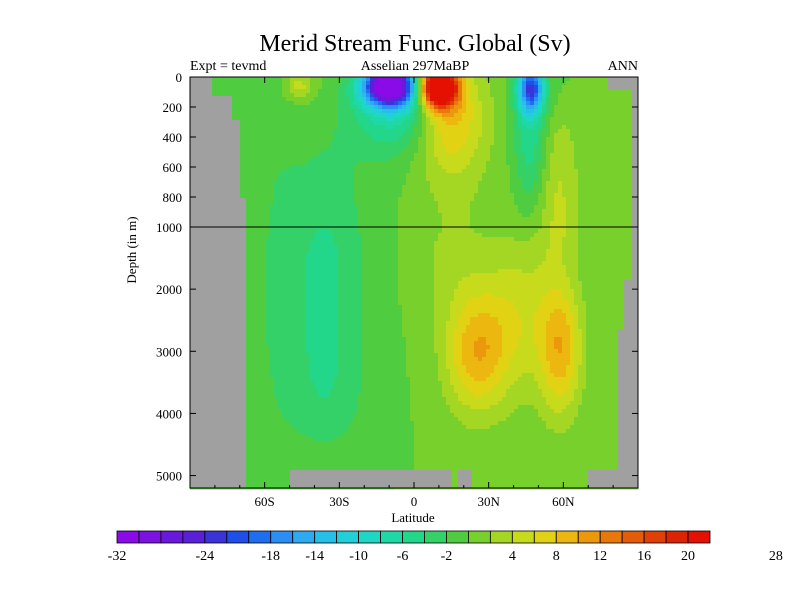 Image resolution: width=800 pixels, height=605 pixels. I want to click on y-tick-label: 4000, so click(169, 413).